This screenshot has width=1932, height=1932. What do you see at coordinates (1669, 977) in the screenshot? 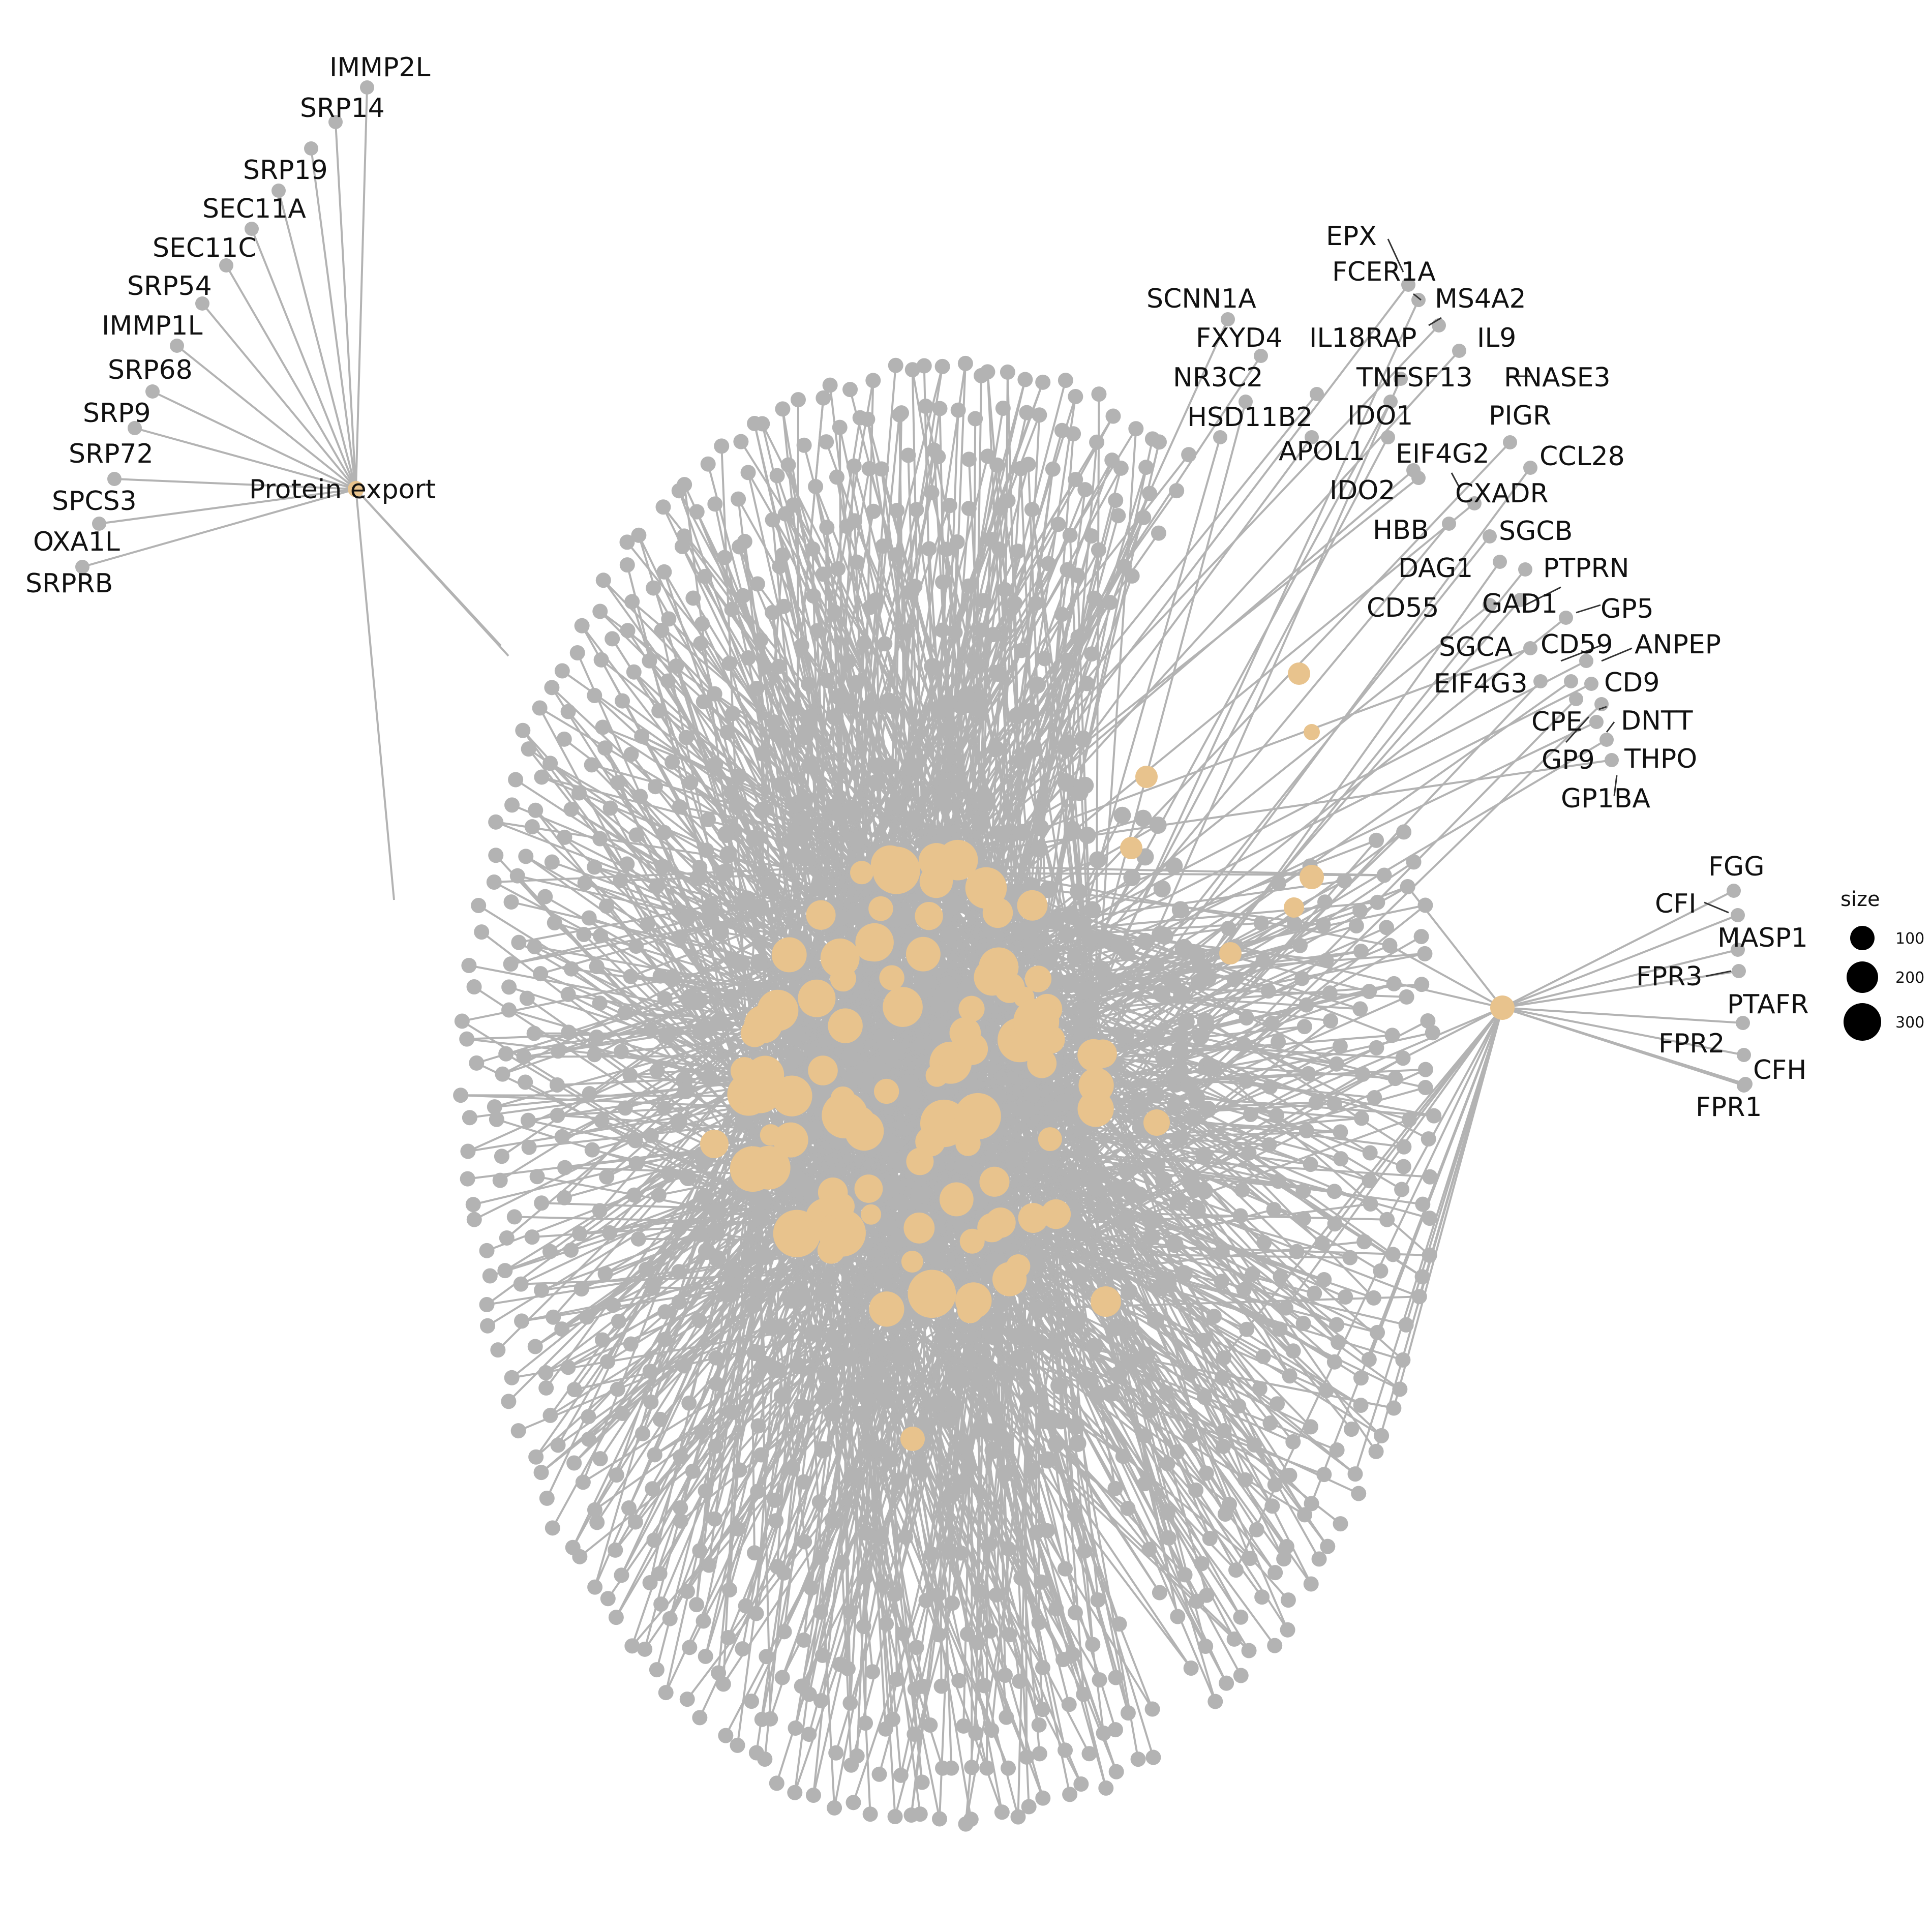
I see `gene-label: FPR3` at bounding box center [1669, 977].